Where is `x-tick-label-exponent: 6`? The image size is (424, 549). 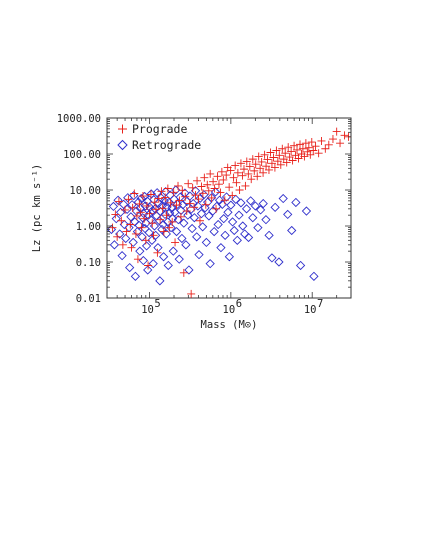
x-tick-label-exponent: 6 is located at coordinates (239, 304).